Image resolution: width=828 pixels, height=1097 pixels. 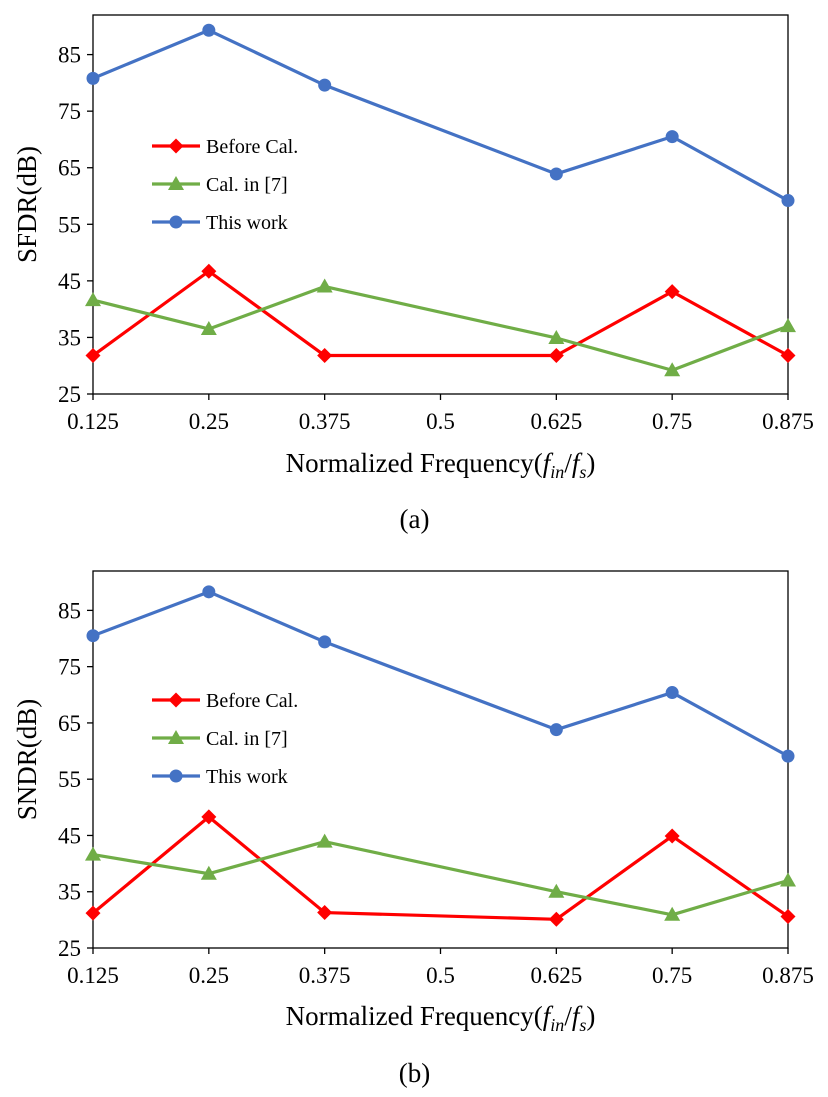 I want to click on series-line-before-cal, so click(x=440, y=868).